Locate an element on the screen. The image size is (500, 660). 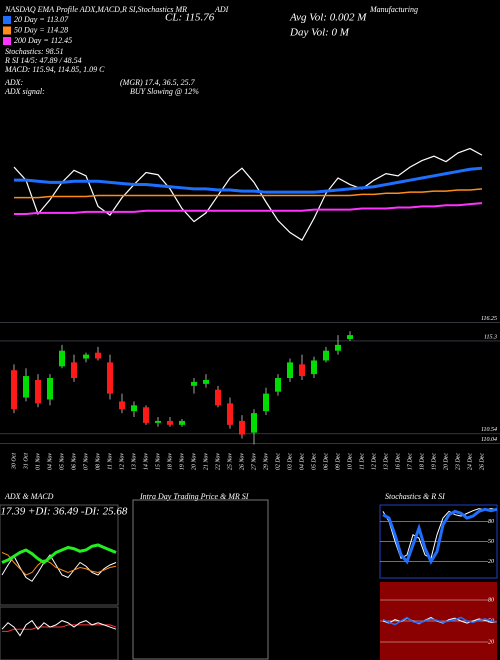
y-tick-label: 110.54 is located at coordinates (489, 429).